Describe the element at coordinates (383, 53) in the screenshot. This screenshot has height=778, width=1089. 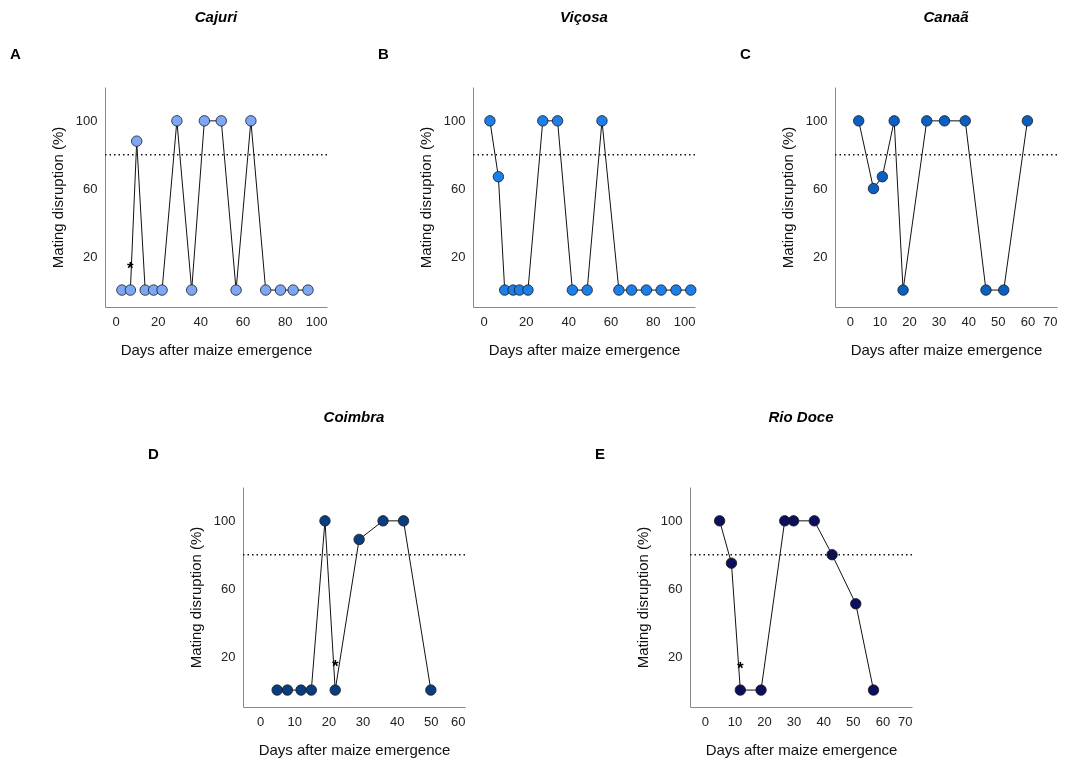
I see `text: B` at that location.